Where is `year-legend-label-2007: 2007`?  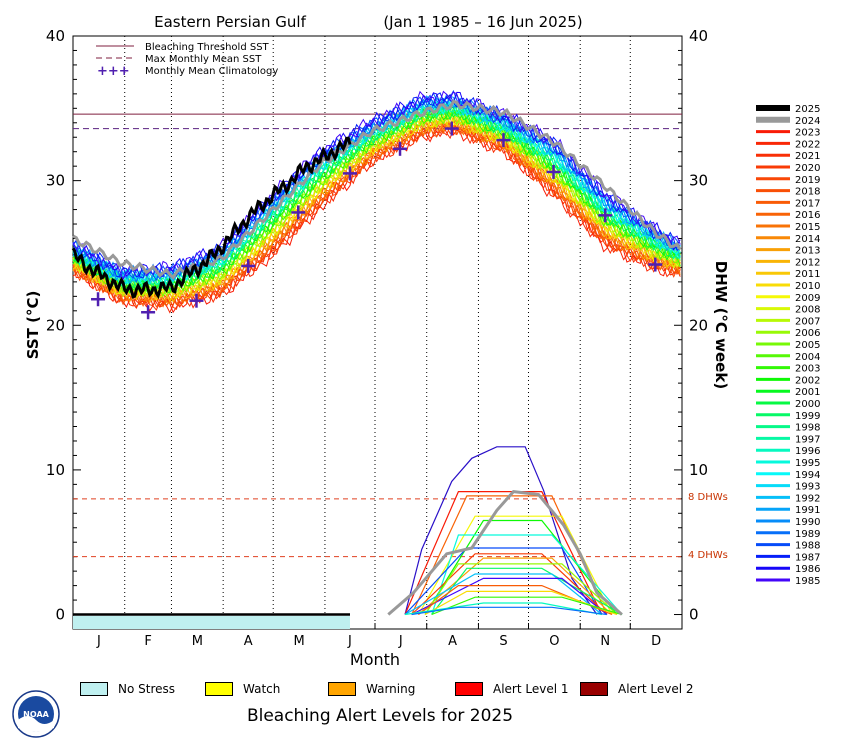
year-legend-label-2007: 2007 is located at coordinates (807, 321).